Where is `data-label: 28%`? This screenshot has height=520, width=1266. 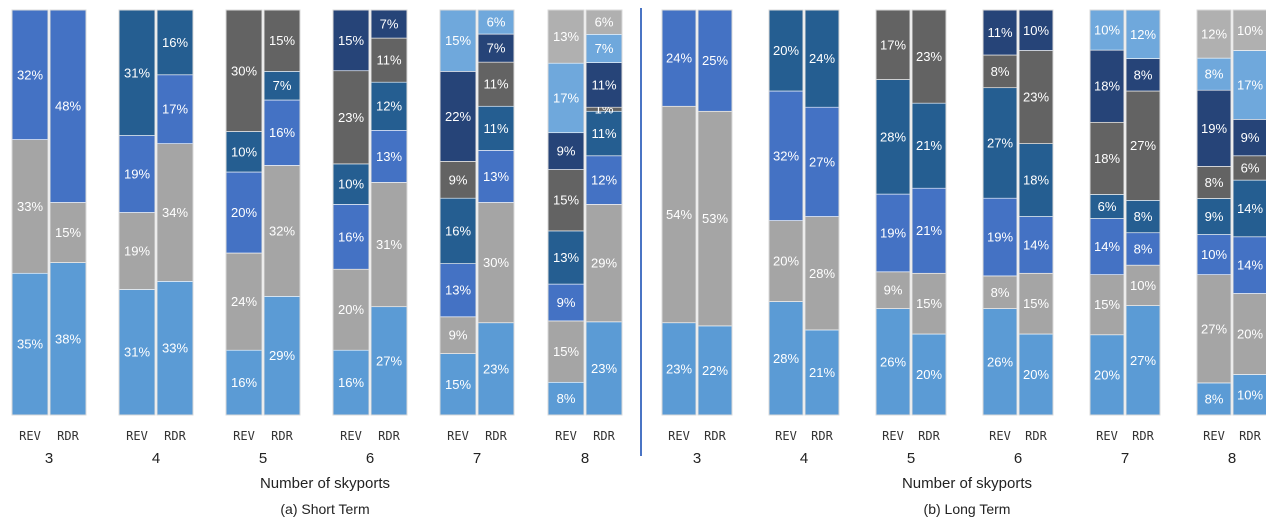 data-label: 28% is located at coordinates (786, 358).